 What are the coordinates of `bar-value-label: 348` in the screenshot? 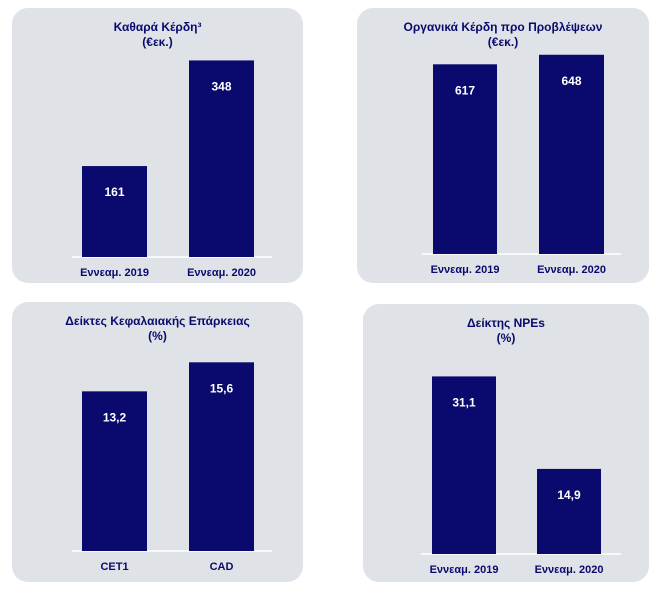 It's located at (221, 86).